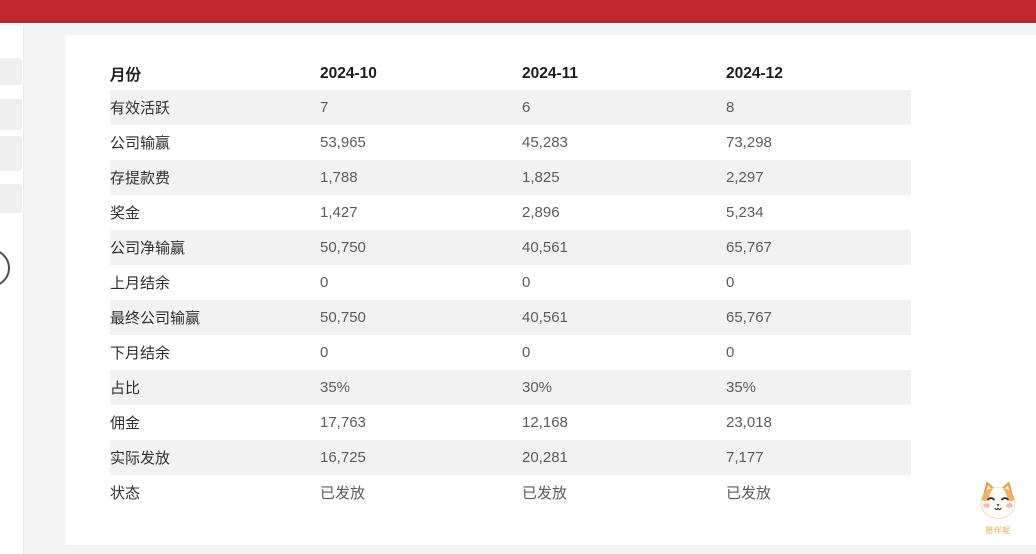  What do you see at coordinates (5, 268) in the screenshot?
I see `sidebar-toggle-button` at bounding box center [5, 268].